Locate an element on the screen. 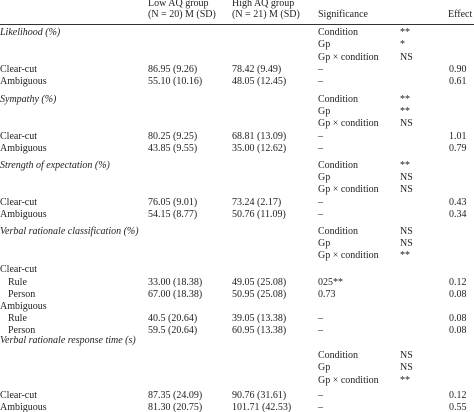 The height and width of the screenshot is (412, 474). column-header: (N = 20) M (SD) is located at coordinates (182, 14).